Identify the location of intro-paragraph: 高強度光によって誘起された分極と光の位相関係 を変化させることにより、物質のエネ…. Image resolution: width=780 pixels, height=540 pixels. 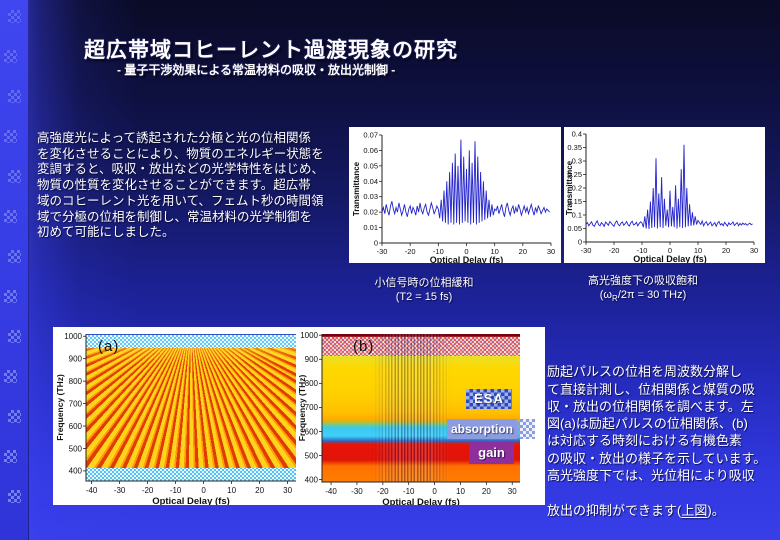
(181, 185).